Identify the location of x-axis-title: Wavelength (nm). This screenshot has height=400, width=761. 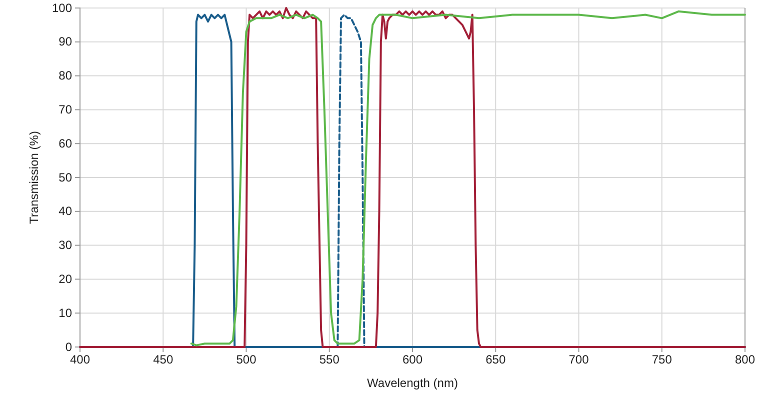
(412, 383).